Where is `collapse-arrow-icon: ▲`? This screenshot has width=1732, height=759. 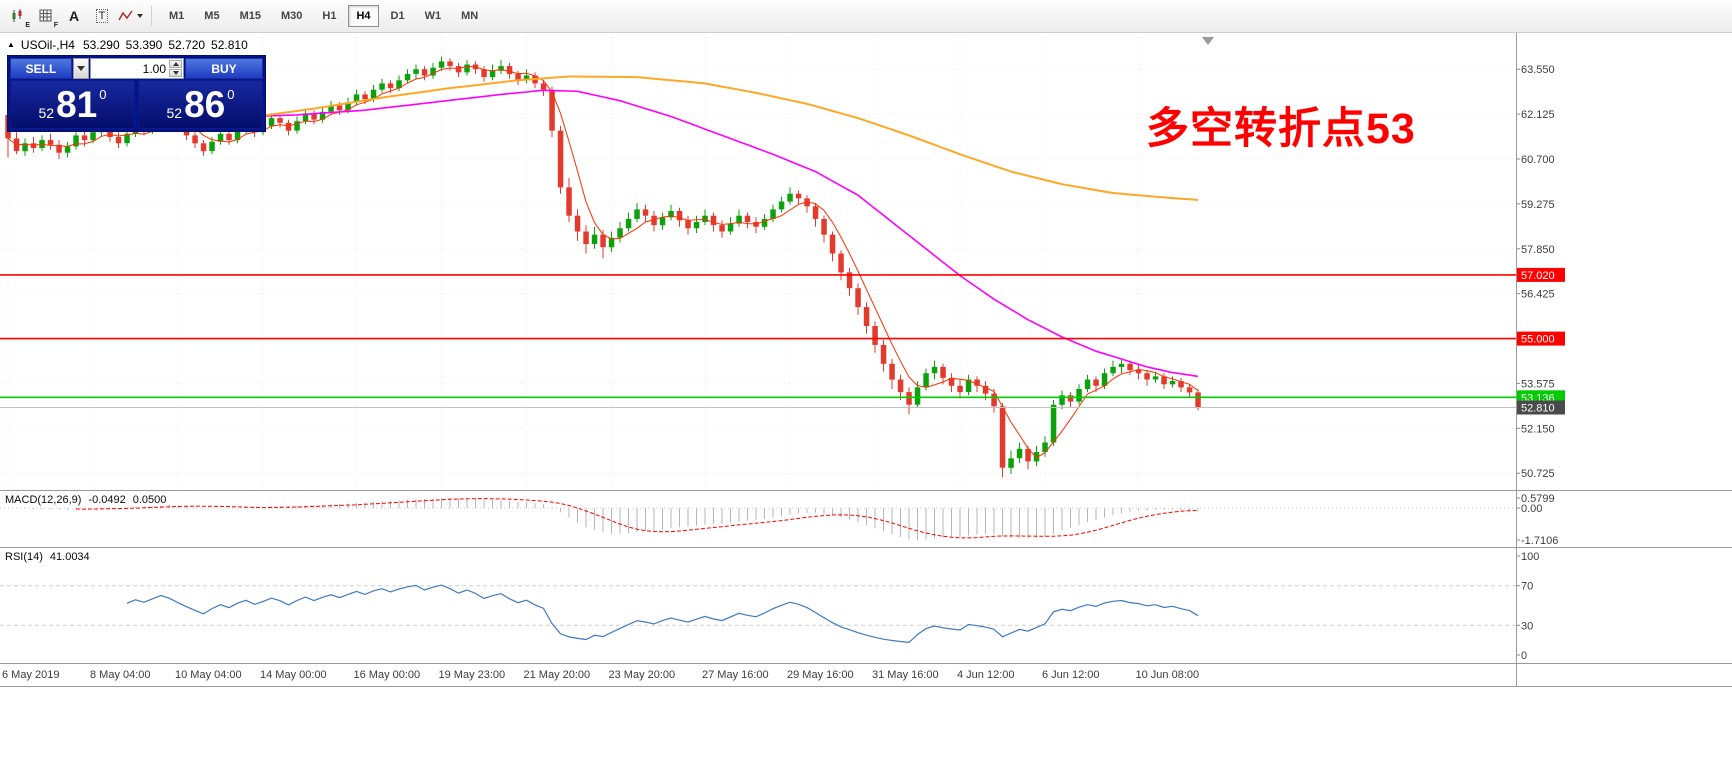 collapse-arrow-icon: ▲ is located at coordinates (11, 44).